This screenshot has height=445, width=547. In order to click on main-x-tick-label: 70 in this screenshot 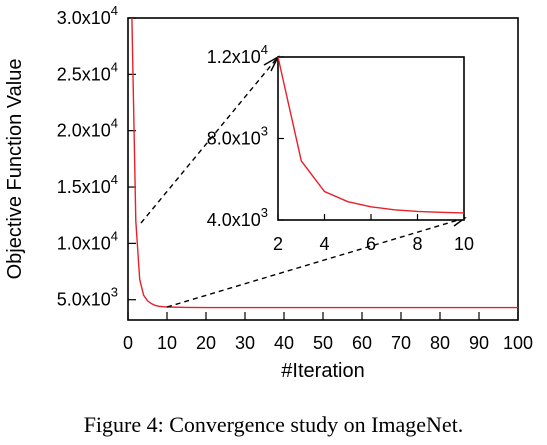, I will do `click(401, 343)`.